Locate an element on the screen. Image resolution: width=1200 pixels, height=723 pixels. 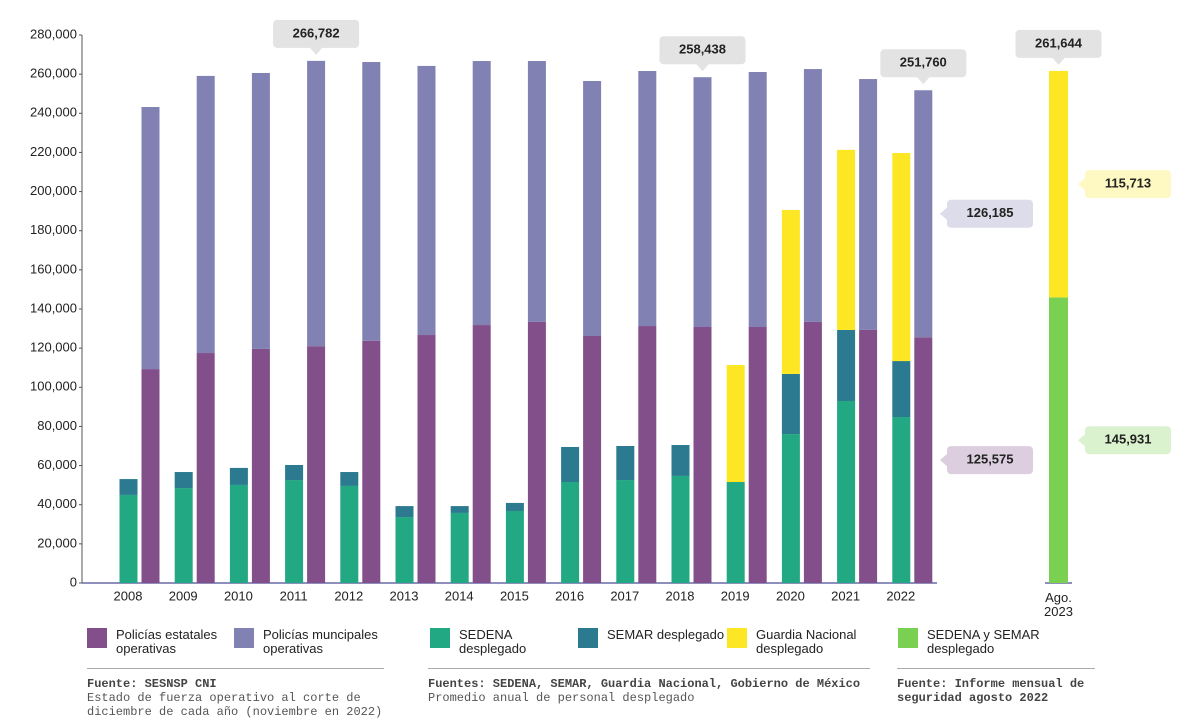
callout: 126,185 is located at coordinates (986, 213).